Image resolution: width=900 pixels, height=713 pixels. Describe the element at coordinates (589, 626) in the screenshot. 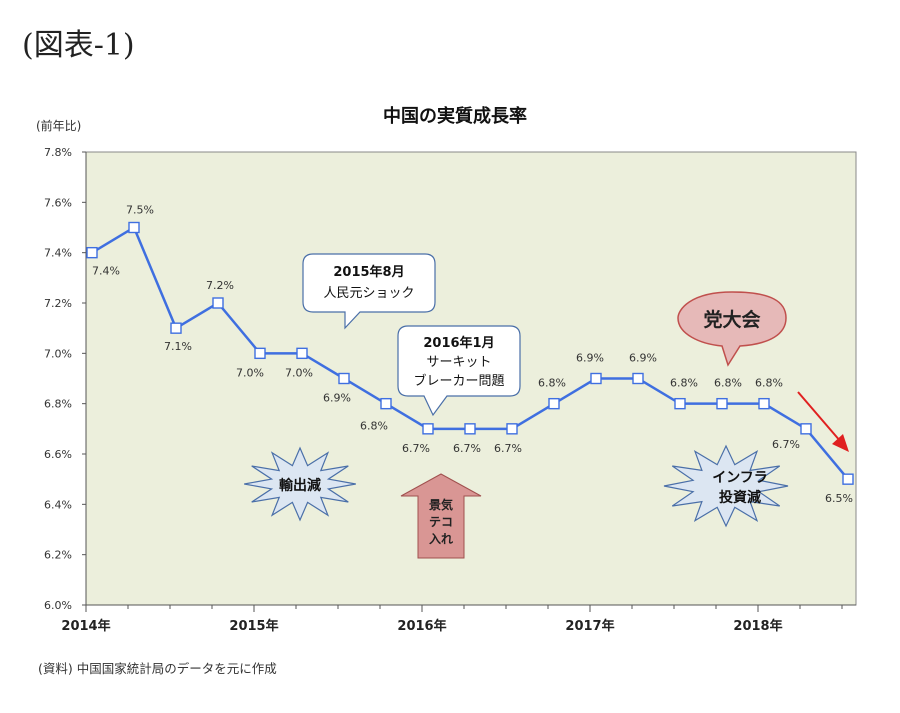

I see `x-year-label: 2017年` at that location.